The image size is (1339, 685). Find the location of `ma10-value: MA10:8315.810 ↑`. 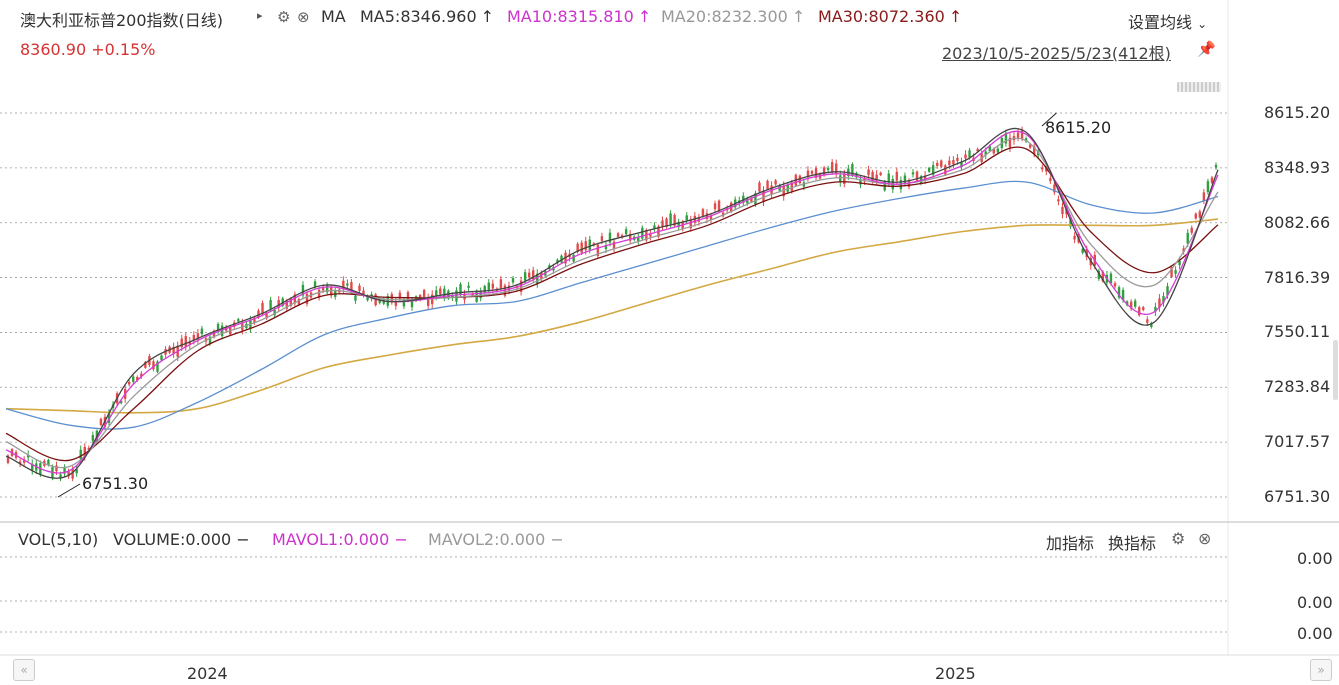

ma10-value: MA10:8315.810 ↑ is located at coordinates (579, 16).